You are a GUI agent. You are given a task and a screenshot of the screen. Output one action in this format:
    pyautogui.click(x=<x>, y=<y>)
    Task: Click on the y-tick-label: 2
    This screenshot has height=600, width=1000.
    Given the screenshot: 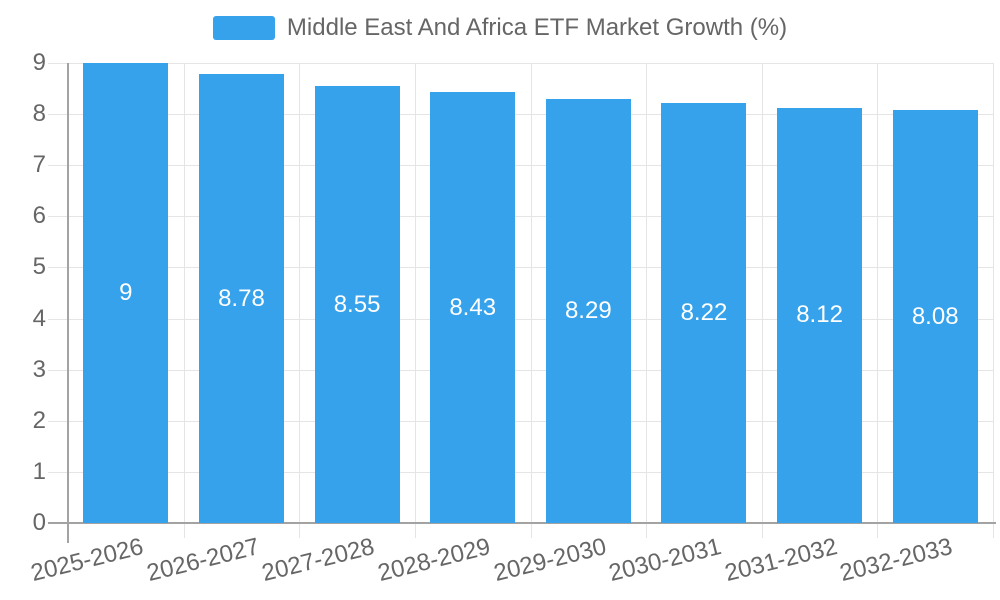 What is the action you would take?
    pyautogui.click(x=39, y=420)
    